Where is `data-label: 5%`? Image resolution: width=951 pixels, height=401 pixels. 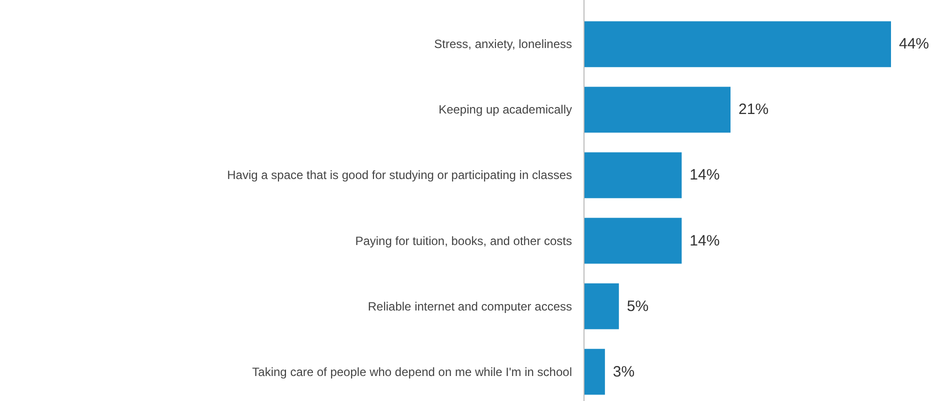 data-label: 5% is located at coordinates (637, 306).